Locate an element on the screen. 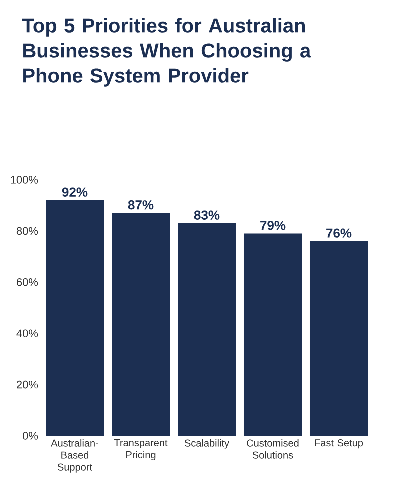  data-label: 76% is located at coordinates (339, 233).